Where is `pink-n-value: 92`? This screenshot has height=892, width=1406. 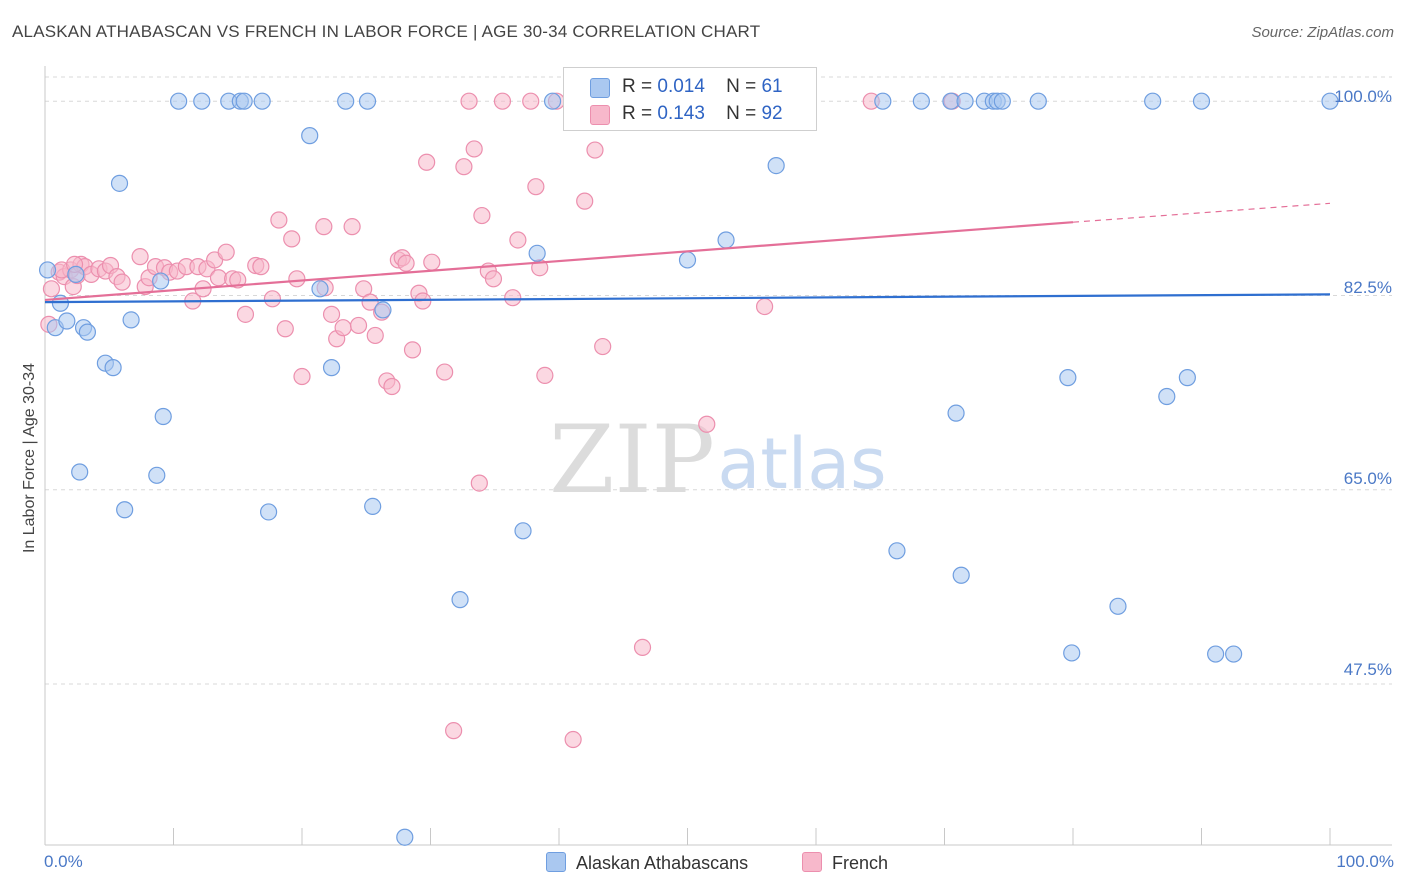 pink-n-value: 92 is located at coordinates (772, 113).